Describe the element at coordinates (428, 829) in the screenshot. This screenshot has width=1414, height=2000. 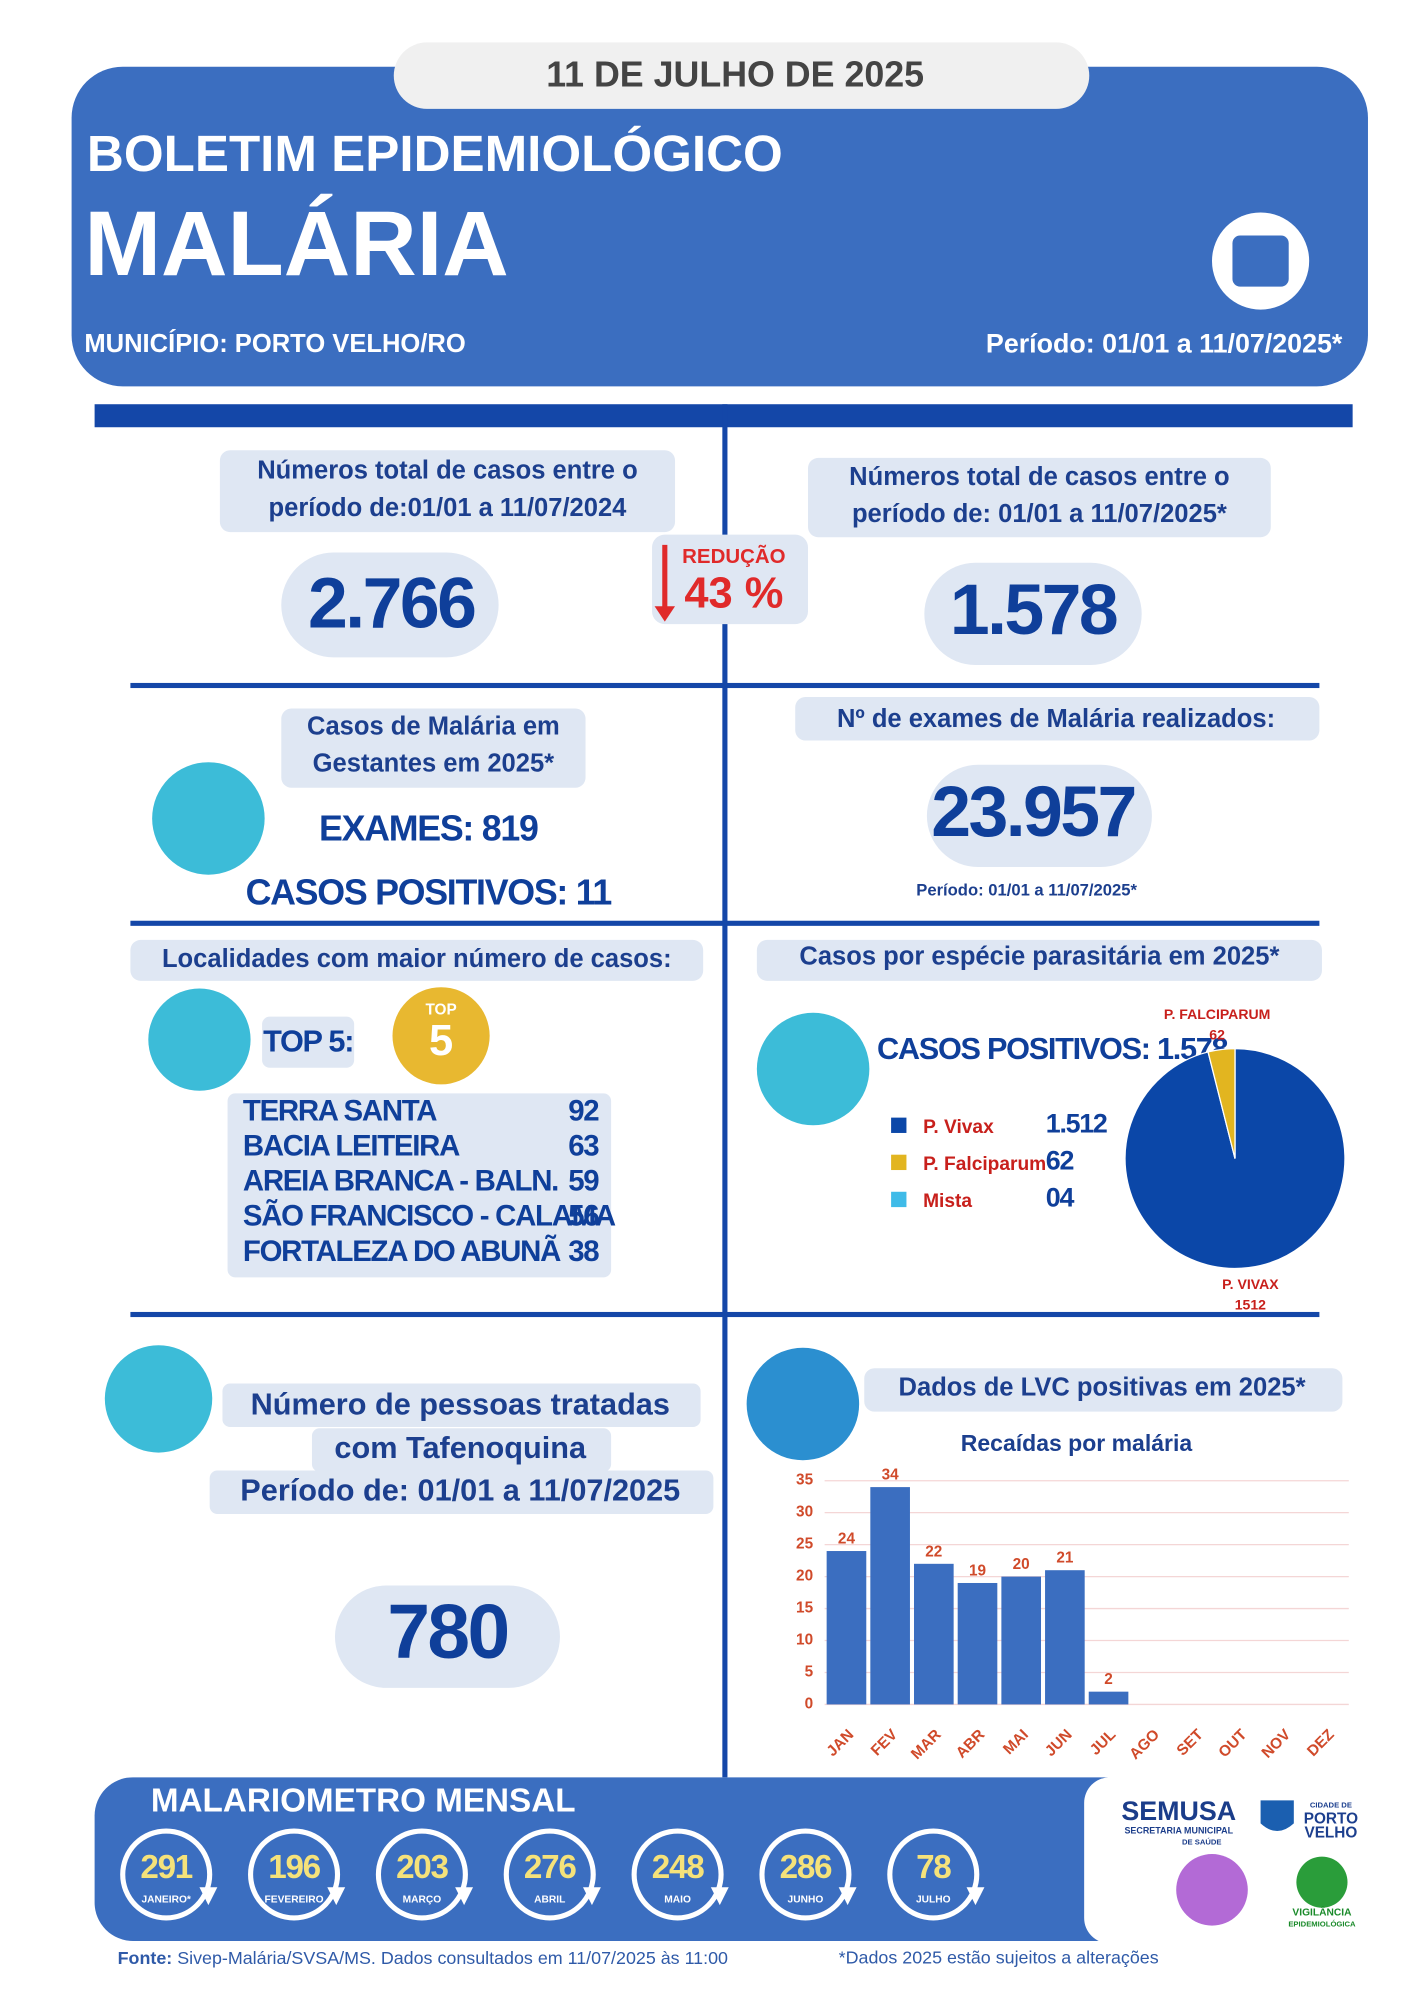
I see `pregnant-exams: EXAMES: 819` at that location.